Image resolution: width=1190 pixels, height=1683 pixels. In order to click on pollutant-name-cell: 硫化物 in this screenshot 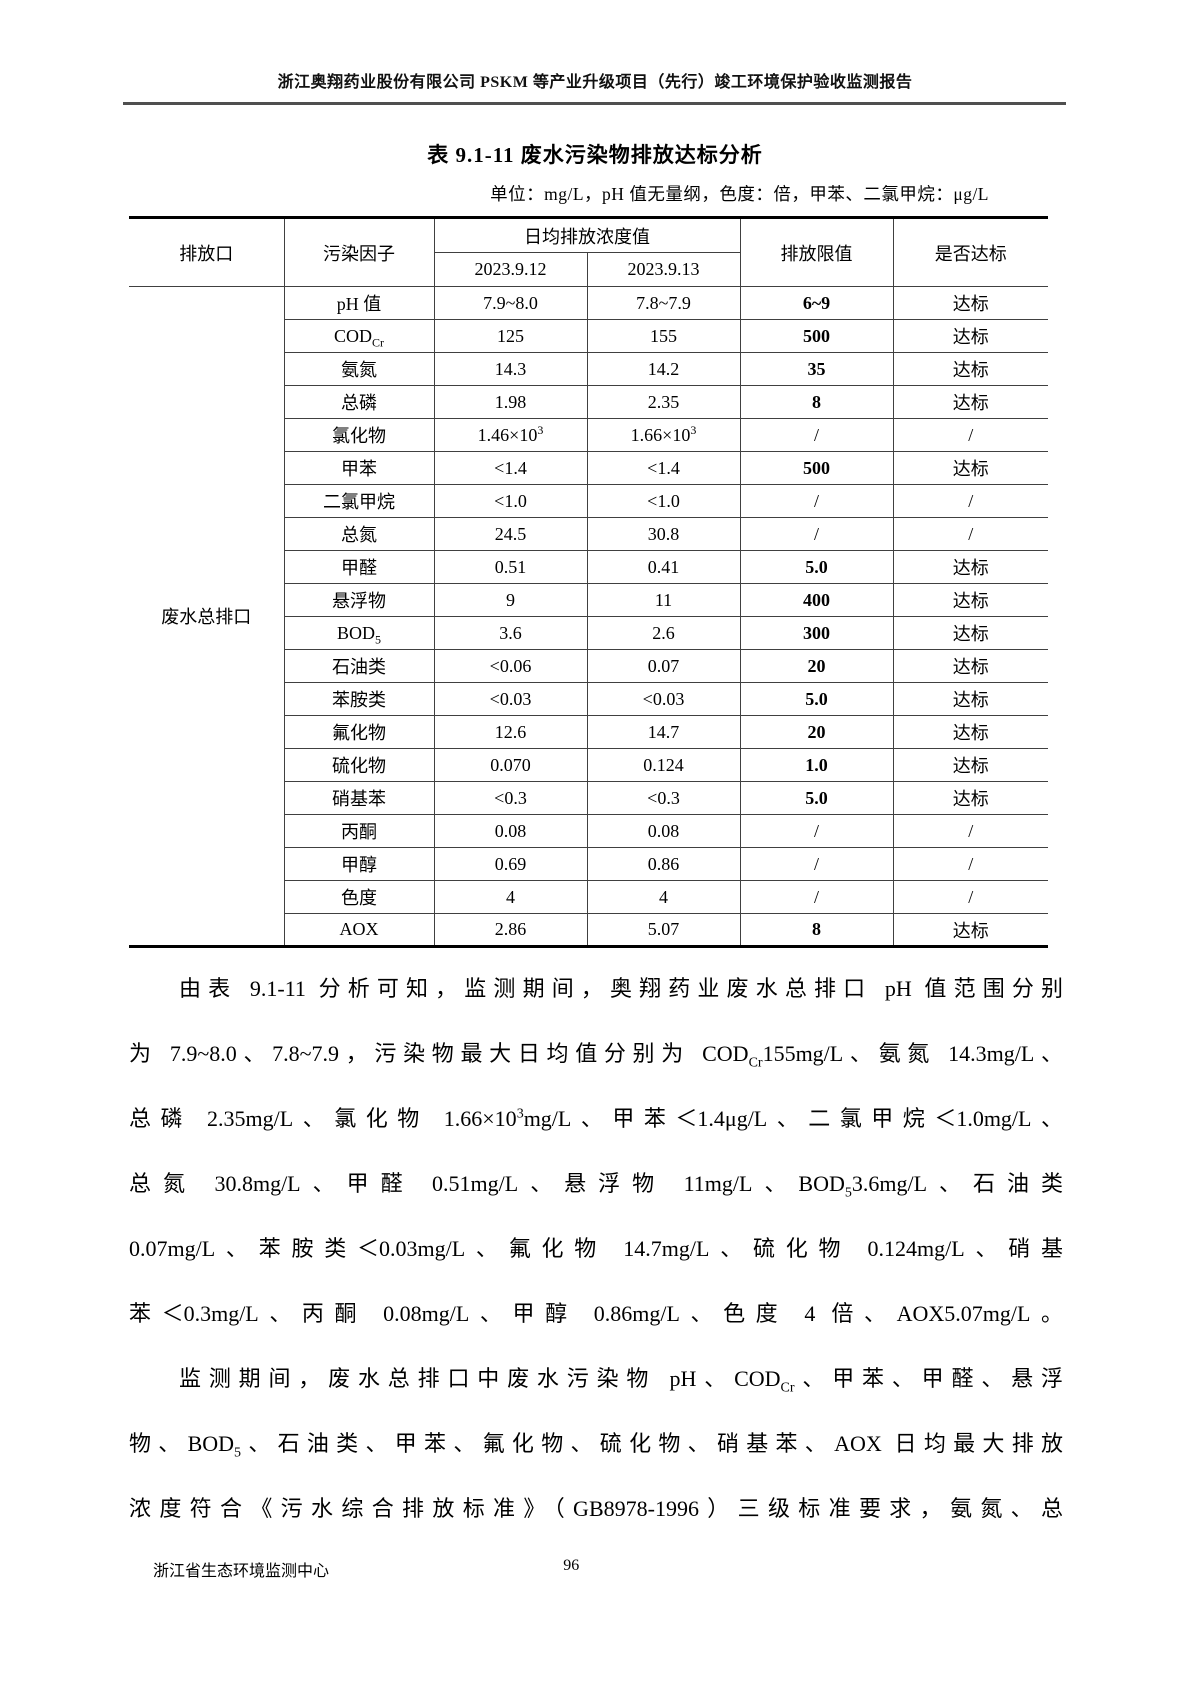, I will do `click(358, 765)`.